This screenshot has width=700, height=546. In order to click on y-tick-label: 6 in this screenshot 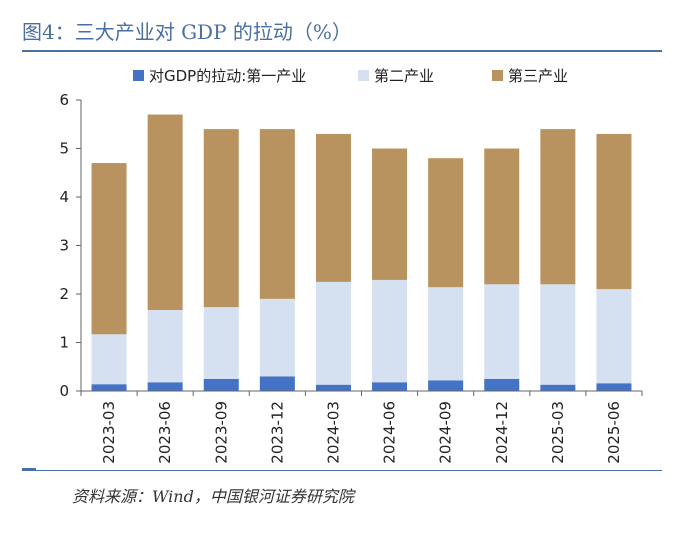, I will do `click(64, 100)`.